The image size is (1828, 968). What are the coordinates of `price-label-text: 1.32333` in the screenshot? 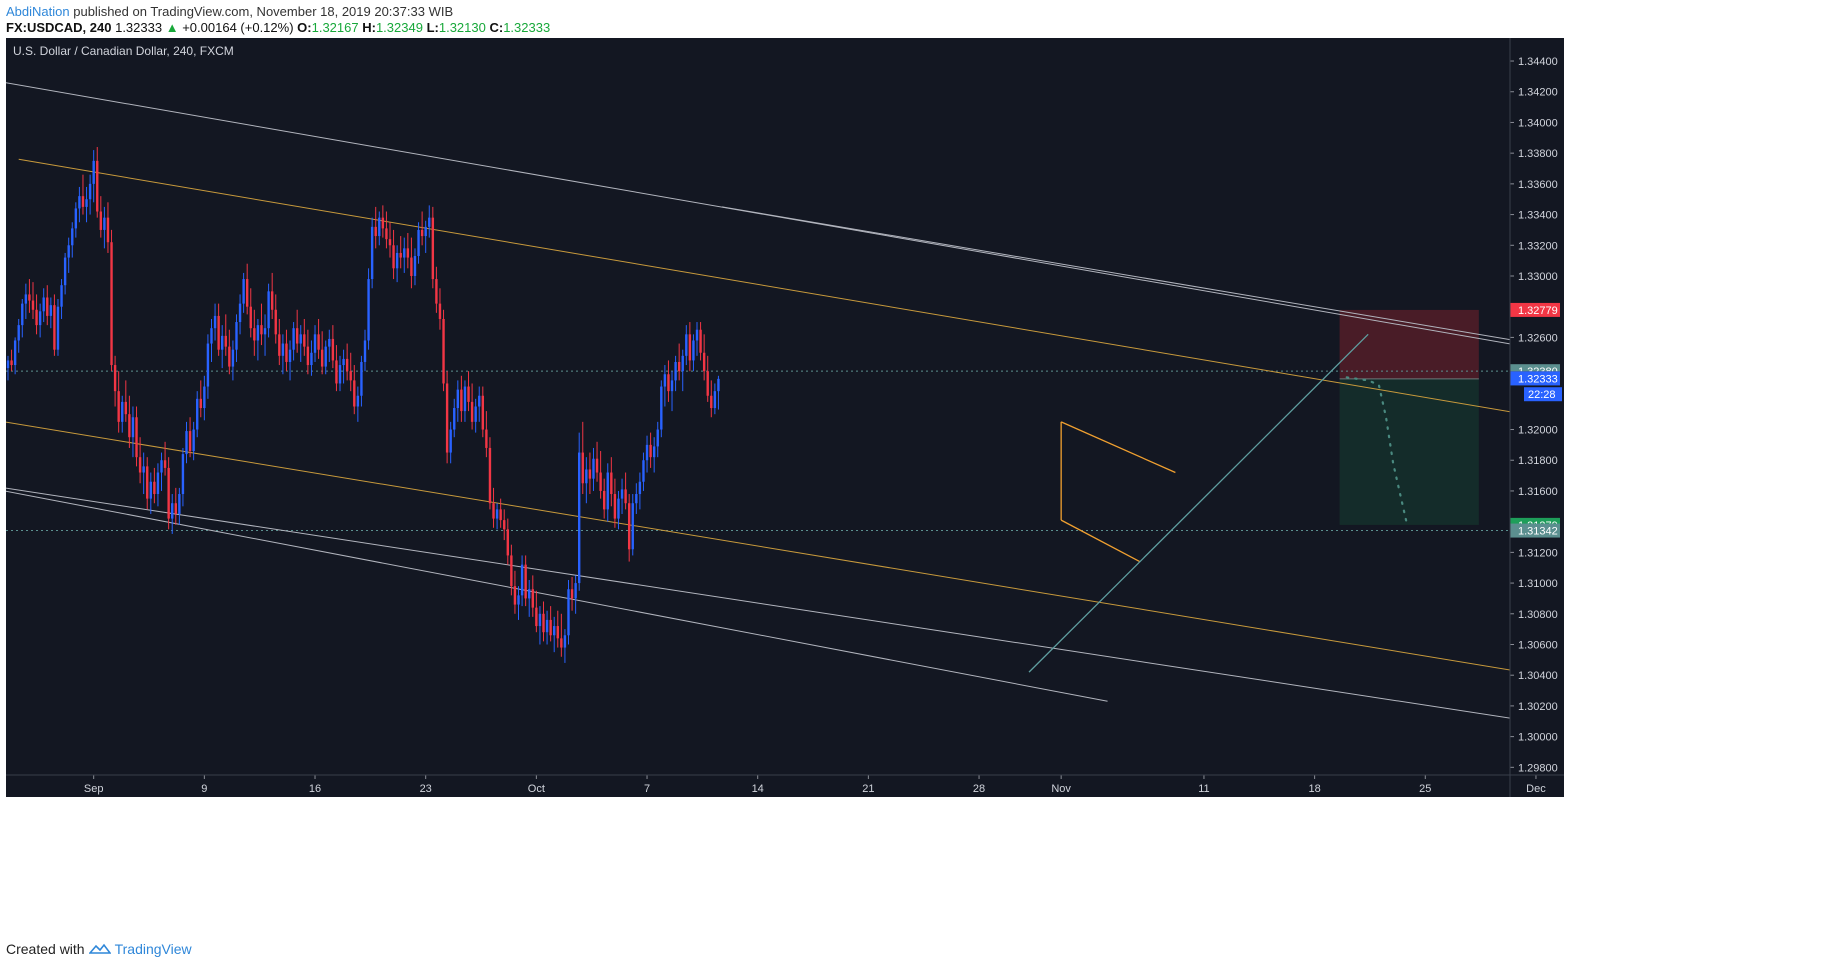 It's located at (1538, 379).